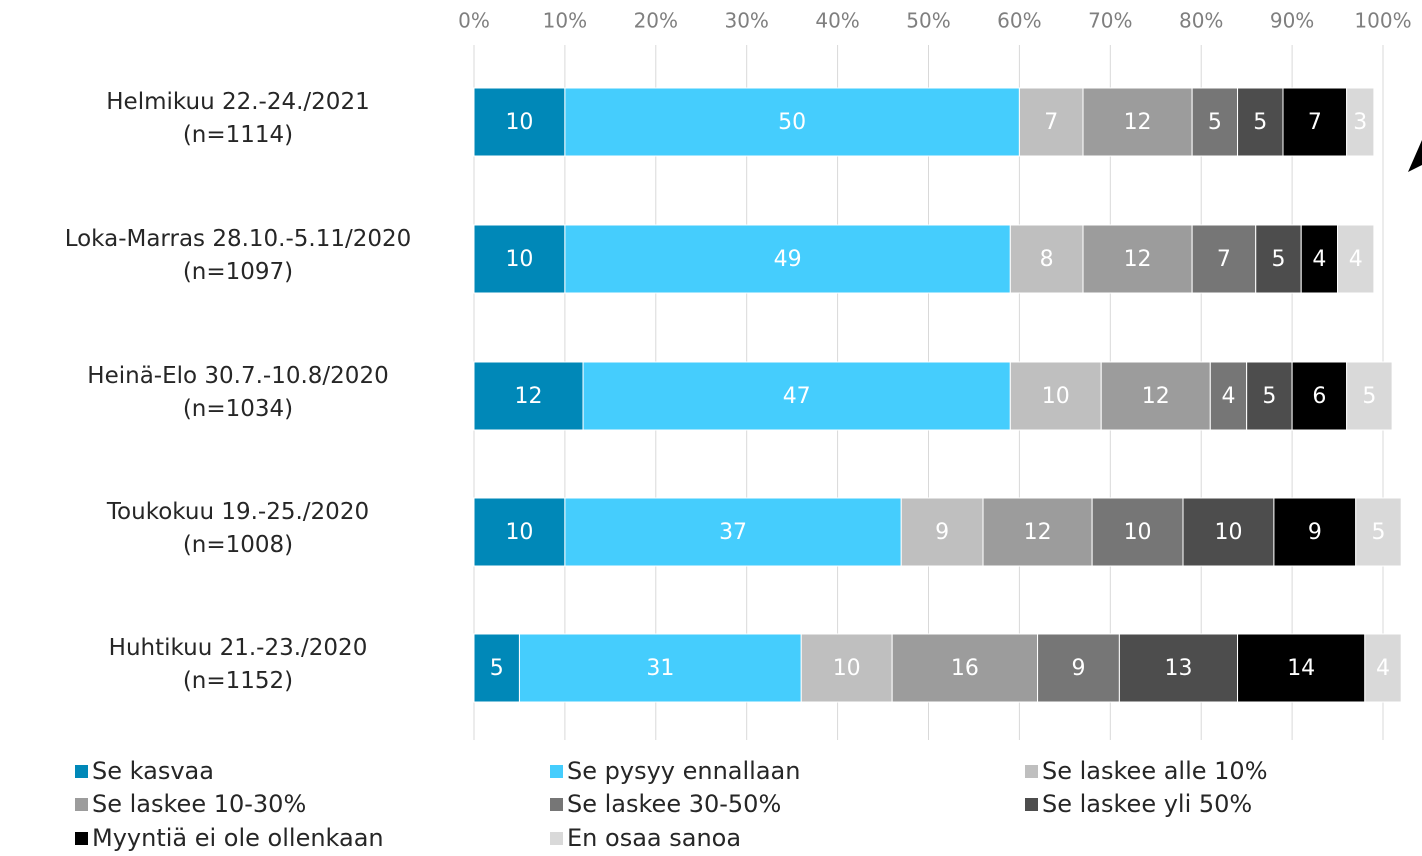 Image resolution: width=1422 pixels, height=856 pixels. I want to click on legend-item: Myyntiä ei ole ollenkaan, so click(229, 838).